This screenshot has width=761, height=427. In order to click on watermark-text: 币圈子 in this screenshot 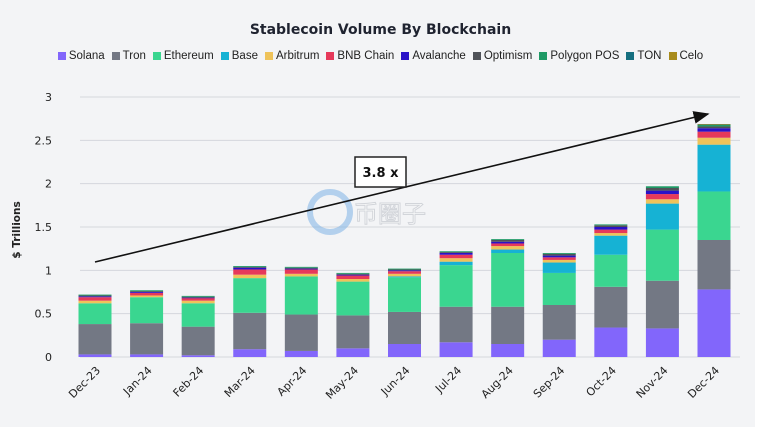, I will do `click(390, 214)`.